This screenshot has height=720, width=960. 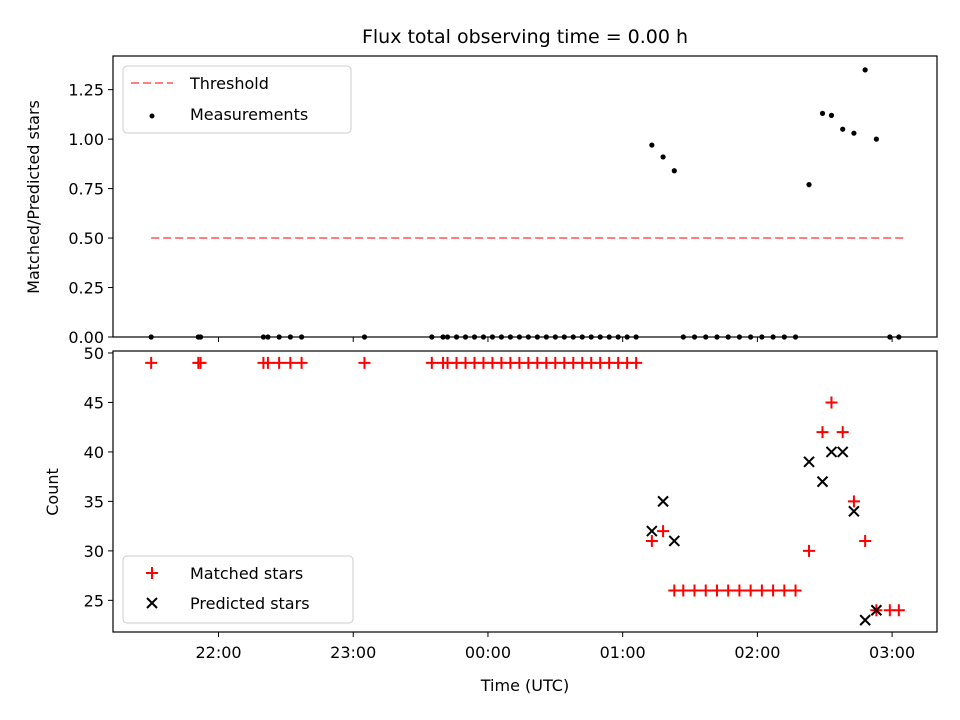 I want to click on x-axis-label: Time (UTC), so click(x=524, y=685).